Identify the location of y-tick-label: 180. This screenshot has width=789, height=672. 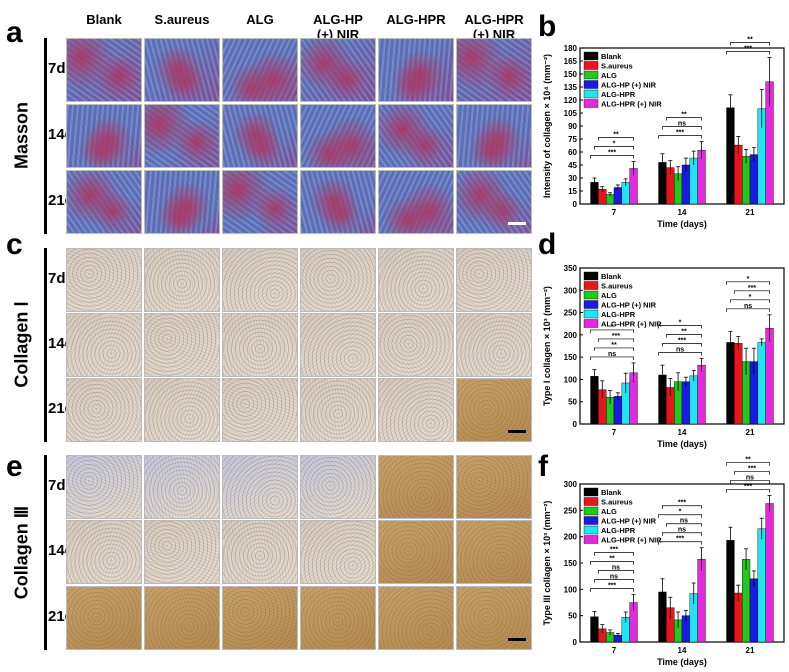
(571, 48).